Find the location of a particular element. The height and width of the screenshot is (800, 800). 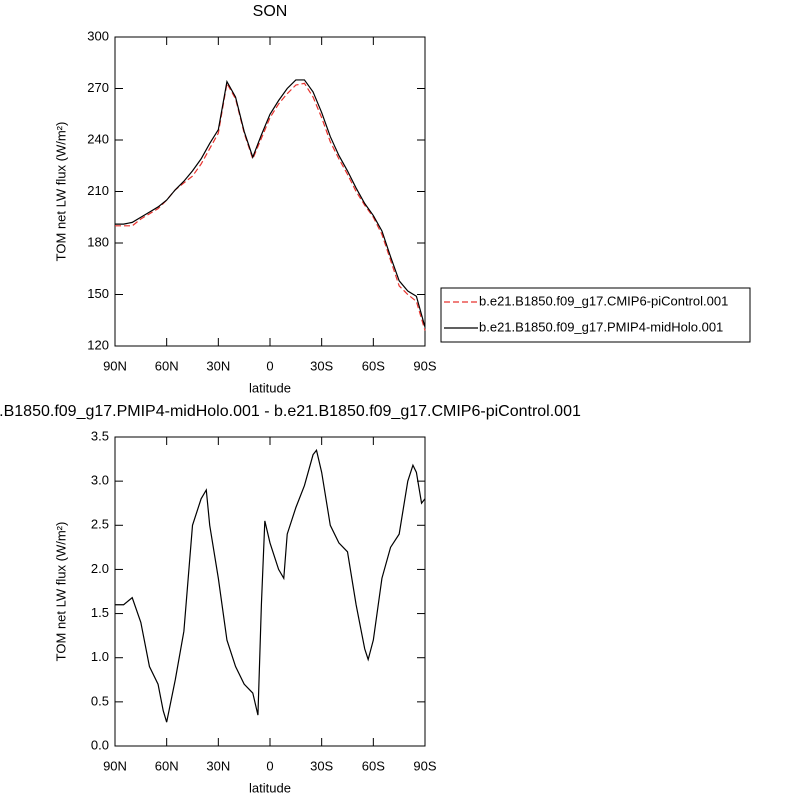

y-tick-label: 270 is located at coordinates (98, 87).